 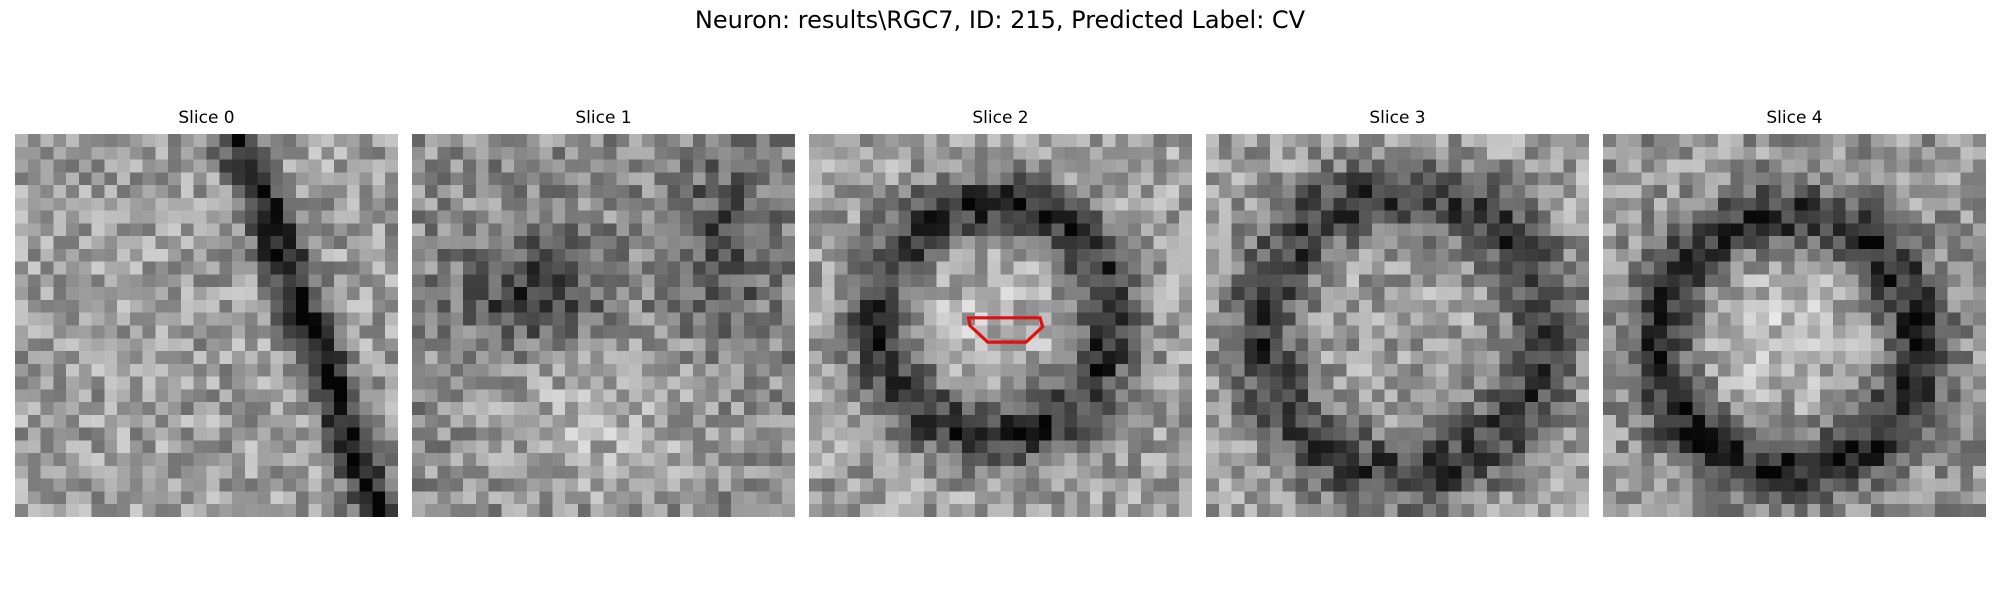 What do you see at coordinates (603, 118) in the screenshot?
I see `slice-label: Slice 1` at bounding box center [603, 118].